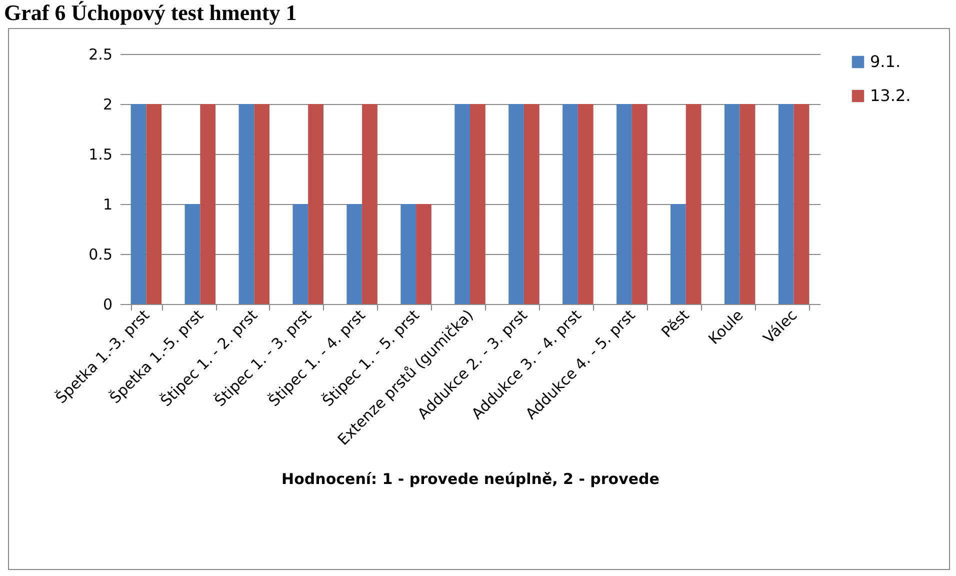 This screenshot has width=956, height=576. What do you see at coordinates (885, 61) in the screenshot?
I see `legend-label: 9.1.` at bounding box center [885, 61].